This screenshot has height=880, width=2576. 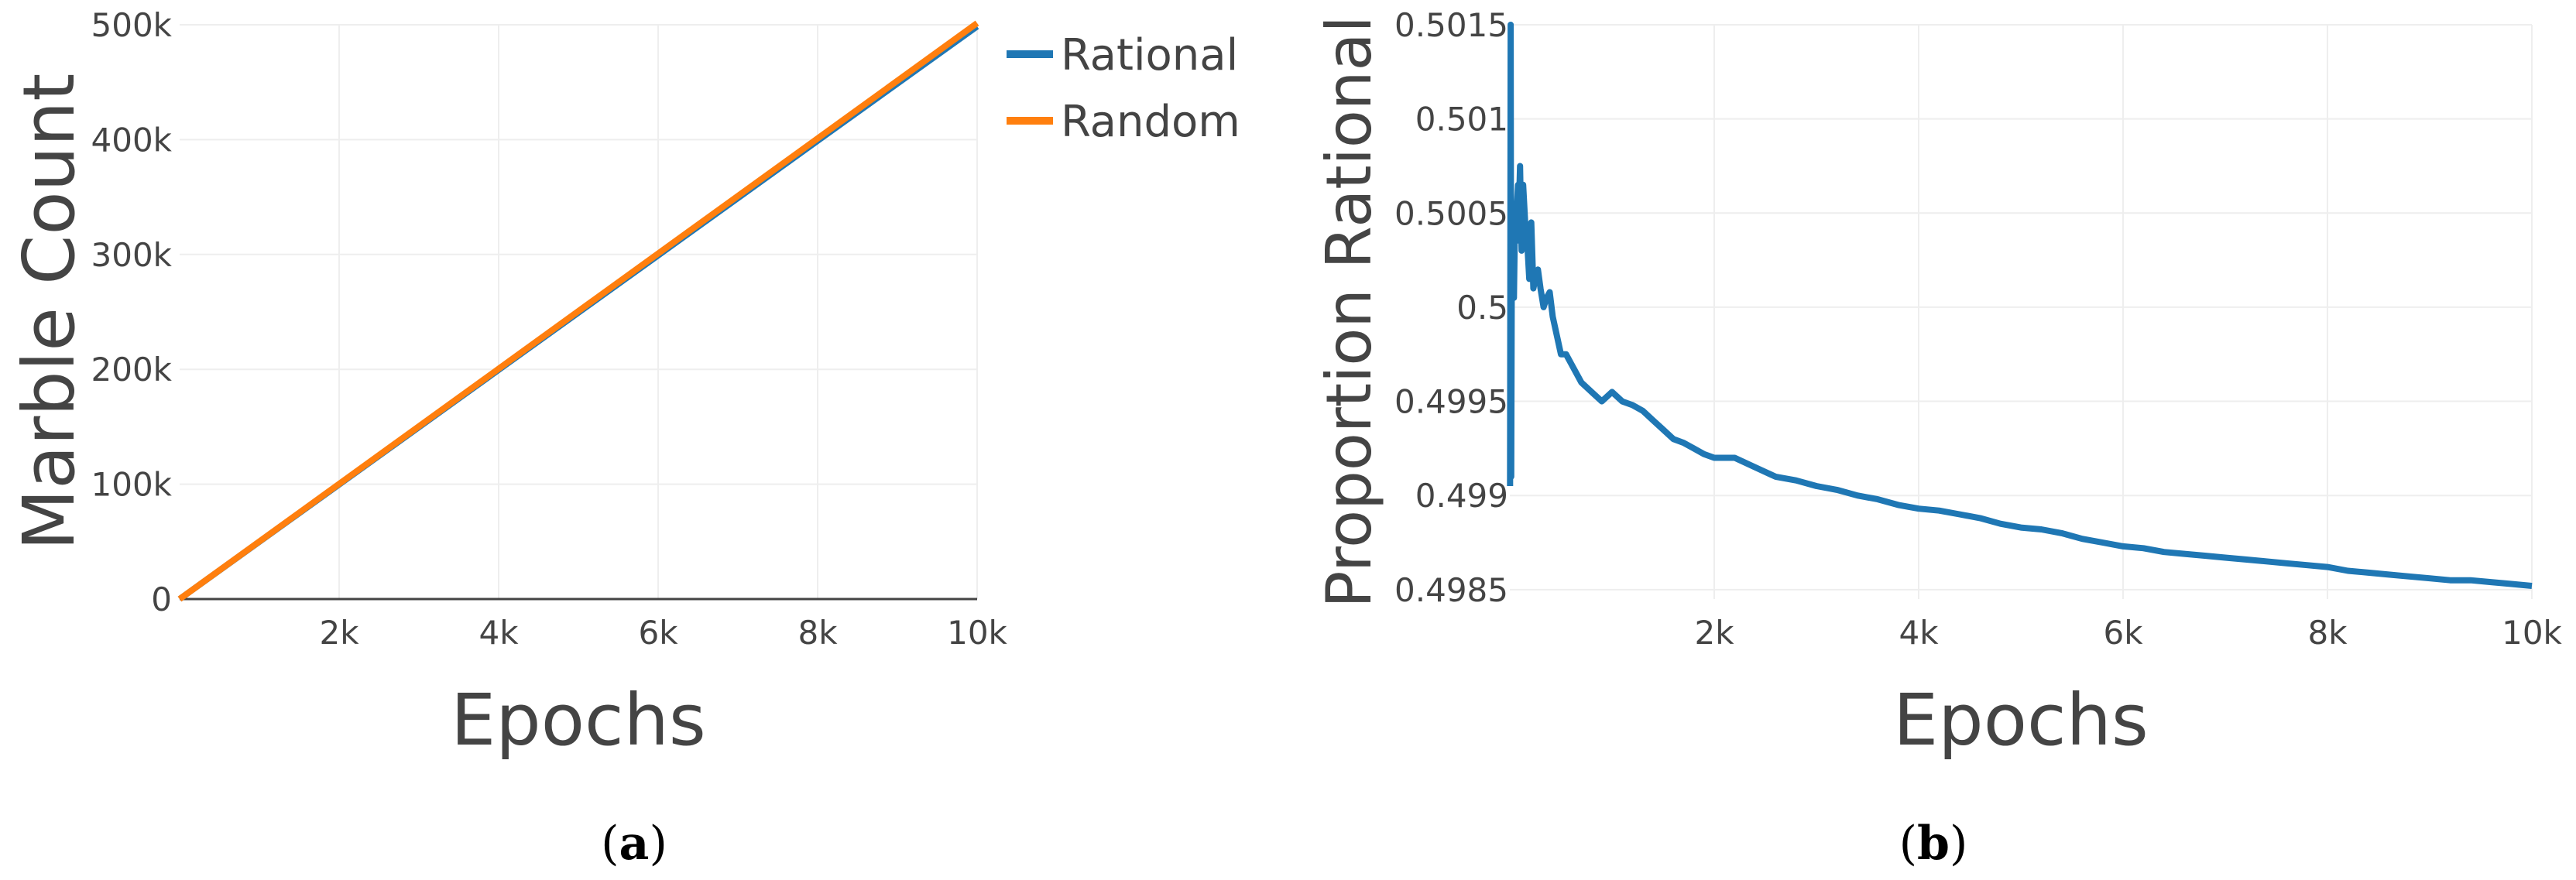 I want to click on y-tick-label: 300k, so click(x=132, y=255).